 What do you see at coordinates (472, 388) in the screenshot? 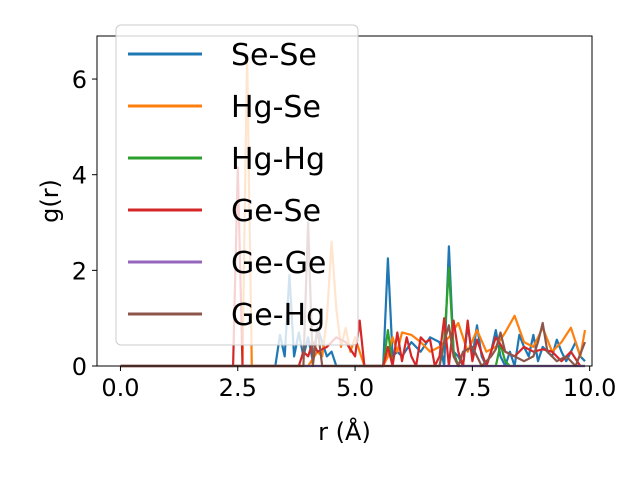
I see `x-tick-label: 7.5` at bounding box center [472, 388].